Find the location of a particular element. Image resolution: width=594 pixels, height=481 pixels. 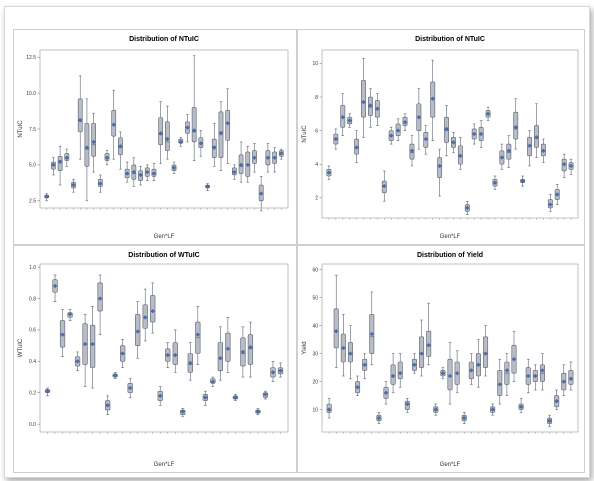

y-tick-label: 10 is located at coordinates (315, 410).